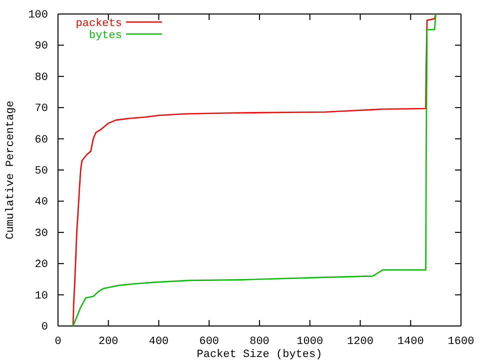  What do you see at coordinates (158, 342) in the screenshot?
I see `x-tick-label: 400` at bounding box center [158, 342].